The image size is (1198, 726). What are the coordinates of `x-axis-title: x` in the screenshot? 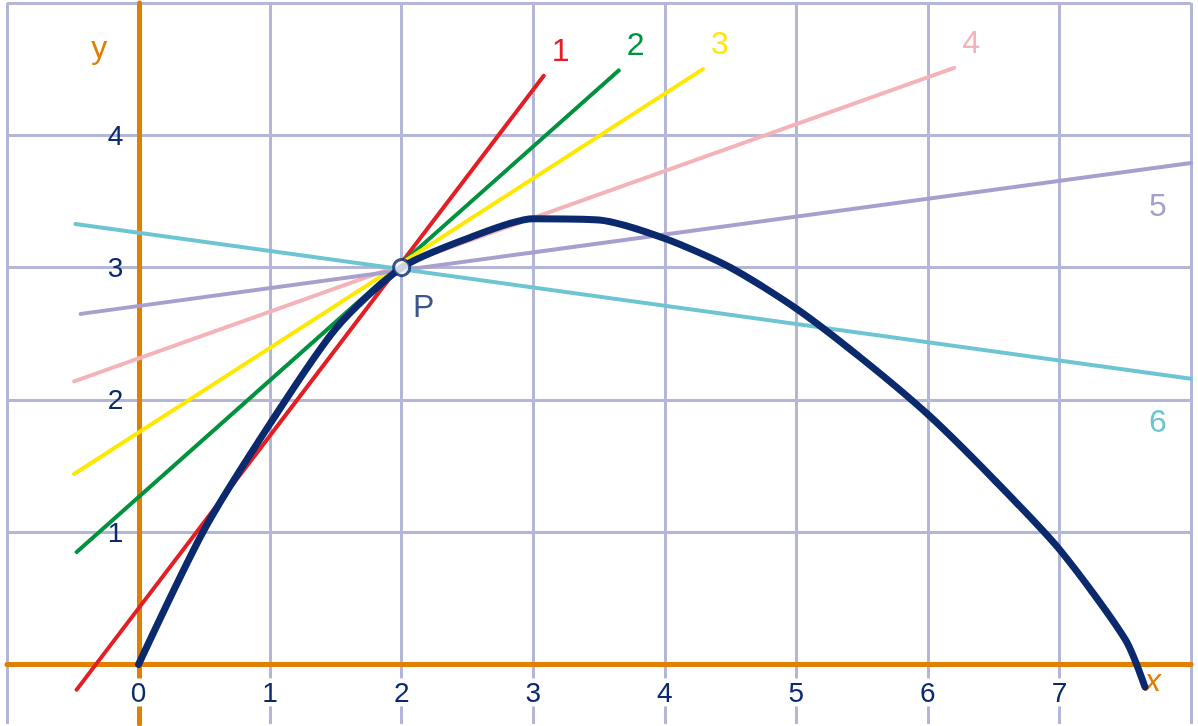 It's located at (1152, 680).